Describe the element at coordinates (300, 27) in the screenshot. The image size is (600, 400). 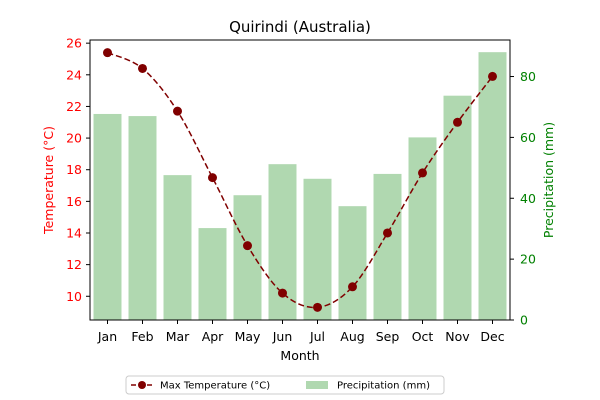
I see `chart-title: Quirindi (Australia)` at that location.